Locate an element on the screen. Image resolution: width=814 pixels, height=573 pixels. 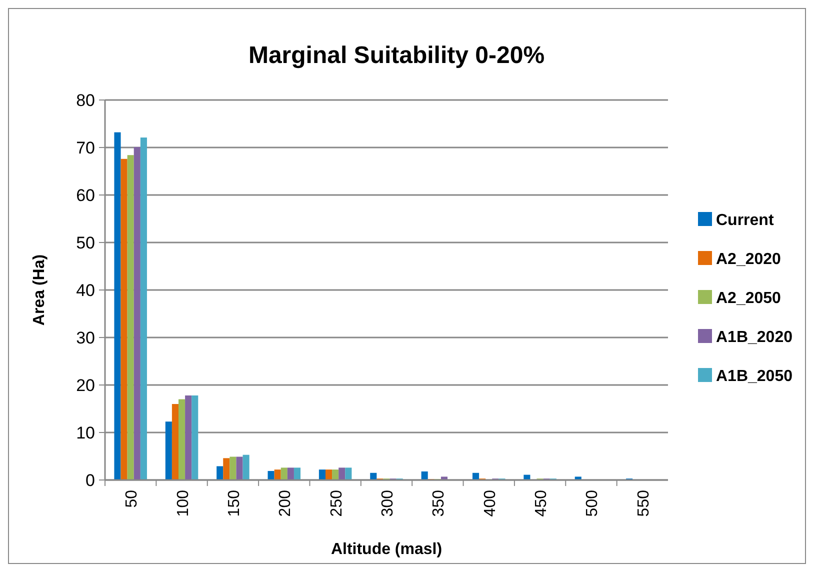
x-tick-label: 350 is located at coordinates (439, 503).